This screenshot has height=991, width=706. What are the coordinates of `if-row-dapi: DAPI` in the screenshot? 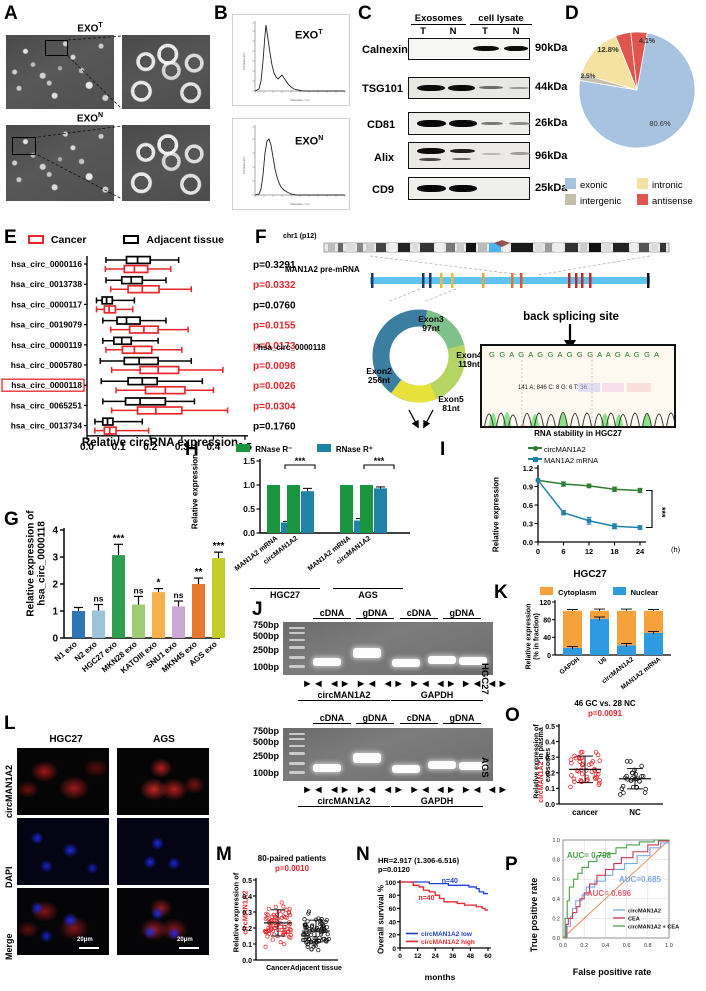 It's located at (9, 877).